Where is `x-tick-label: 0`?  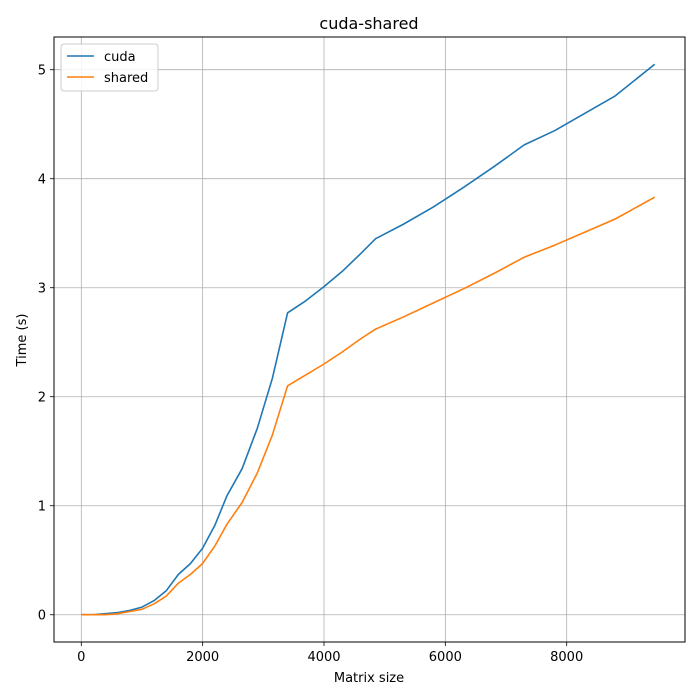
x-tick-label: 0 is located at coordinates (81, 657).